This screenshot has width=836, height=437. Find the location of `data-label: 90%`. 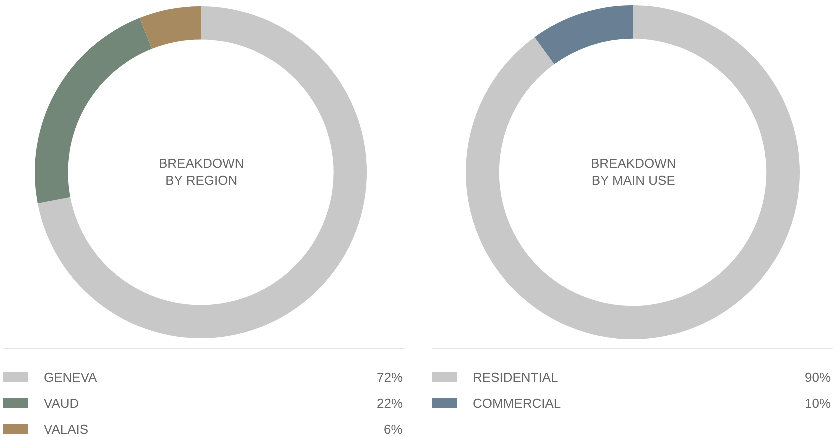

data-label: 90% is located at coordinates (818, 377).